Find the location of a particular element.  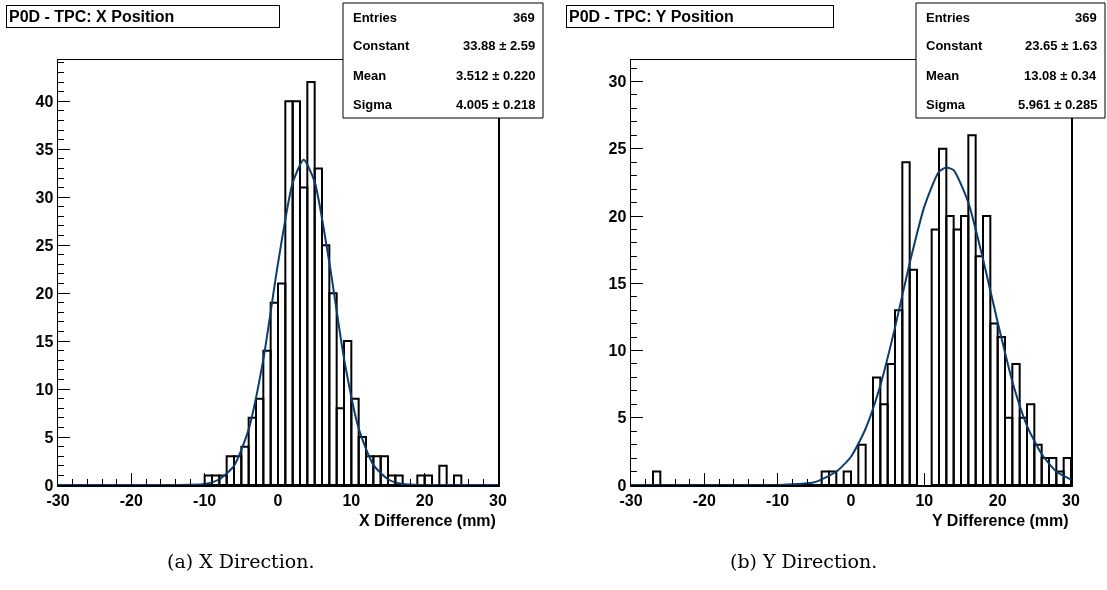

chart-title: P0D - TPC: X Position is located at coordinates (92, 16).